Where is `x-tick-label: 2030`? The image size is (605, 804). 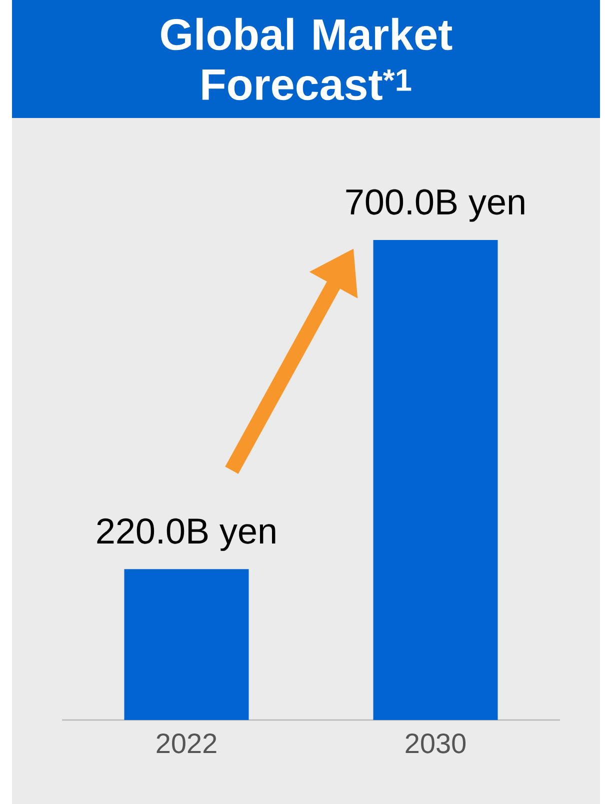
x-tick-label: 2030 is located at coordinates (436, 744).